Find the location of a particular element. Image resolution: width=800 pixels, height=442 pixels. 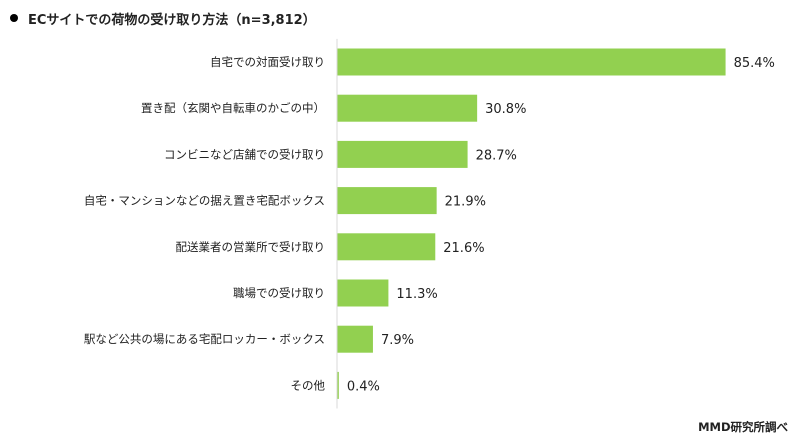

category-label: 駅など公共の場にある宅配ロッカー・ボックス is located at coordinates (204, 339).